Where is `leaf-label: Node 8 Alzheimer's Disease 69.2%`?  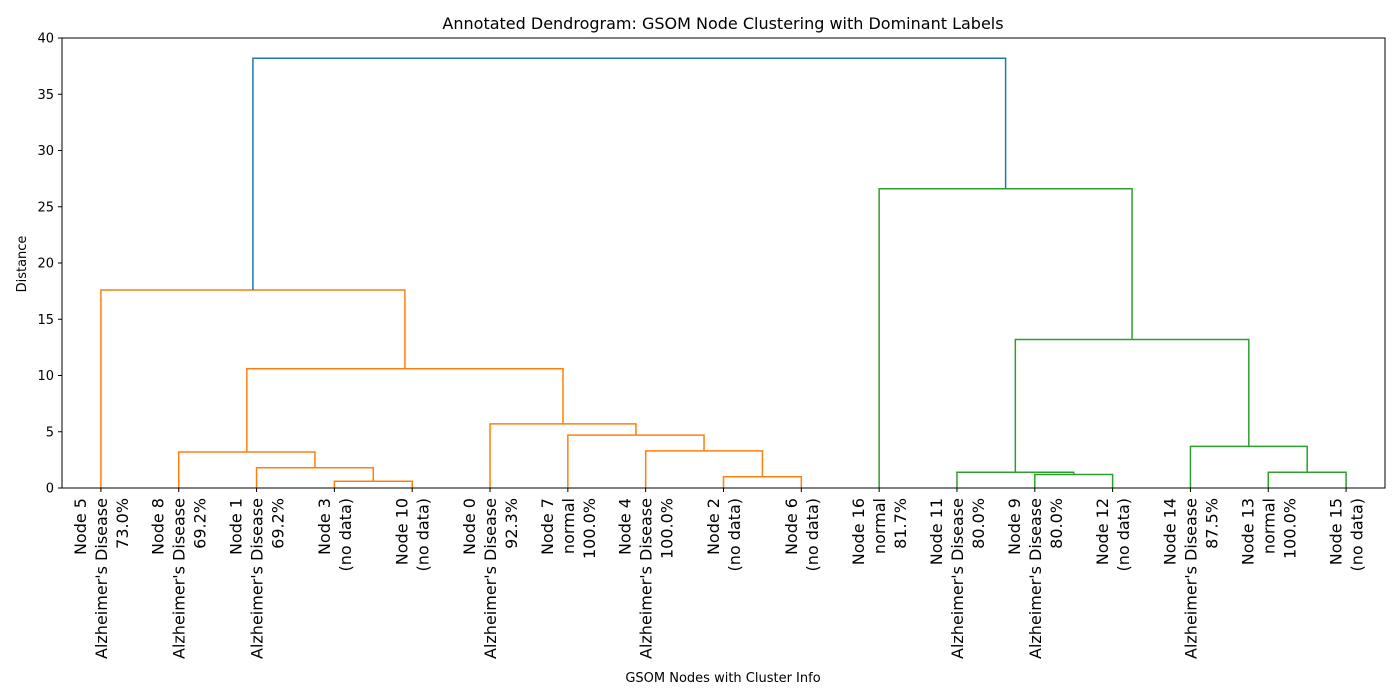 leaf-label: Node 8 Alzheimer's Disease 69.2% is located at coordinates (179, 578).